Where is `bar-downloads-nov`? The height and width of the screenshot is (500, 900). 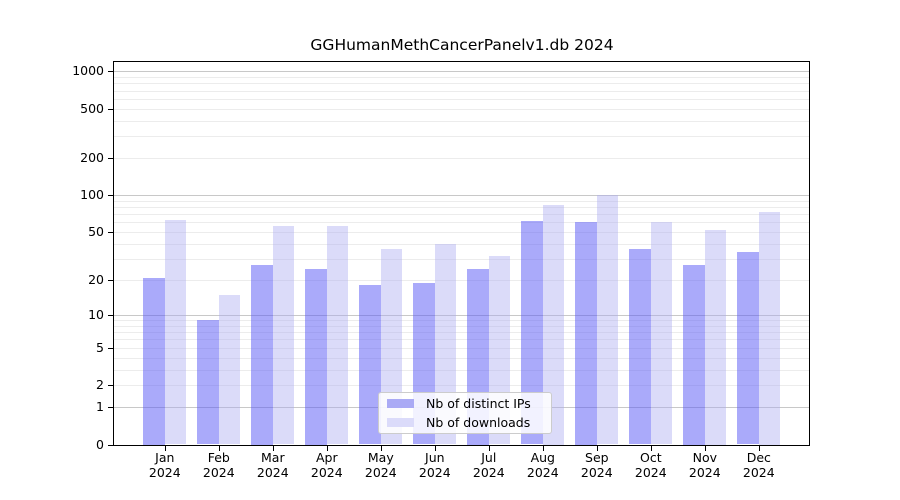 bar-downloads-nov is located at coordinates (715, 337).